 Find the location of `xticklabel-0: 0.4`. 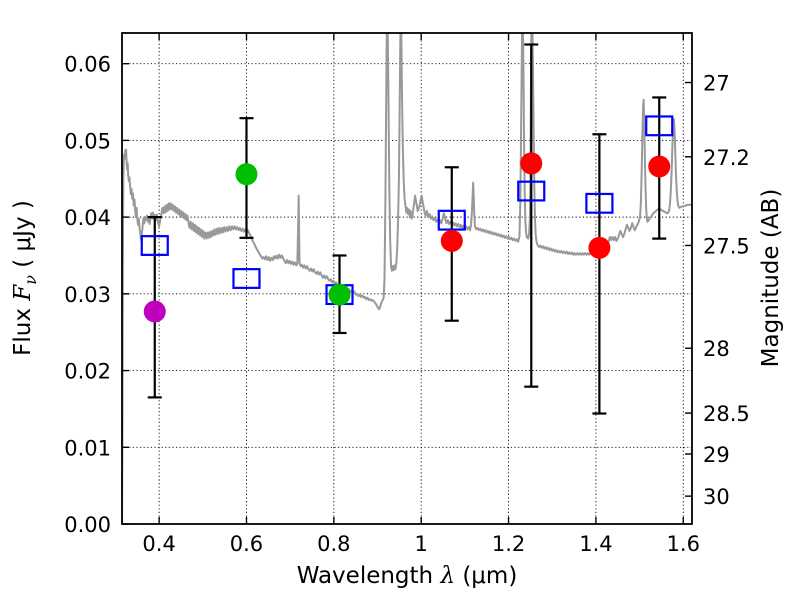

xticklabel-0: 0.4 is located at coordinates (158, 544).